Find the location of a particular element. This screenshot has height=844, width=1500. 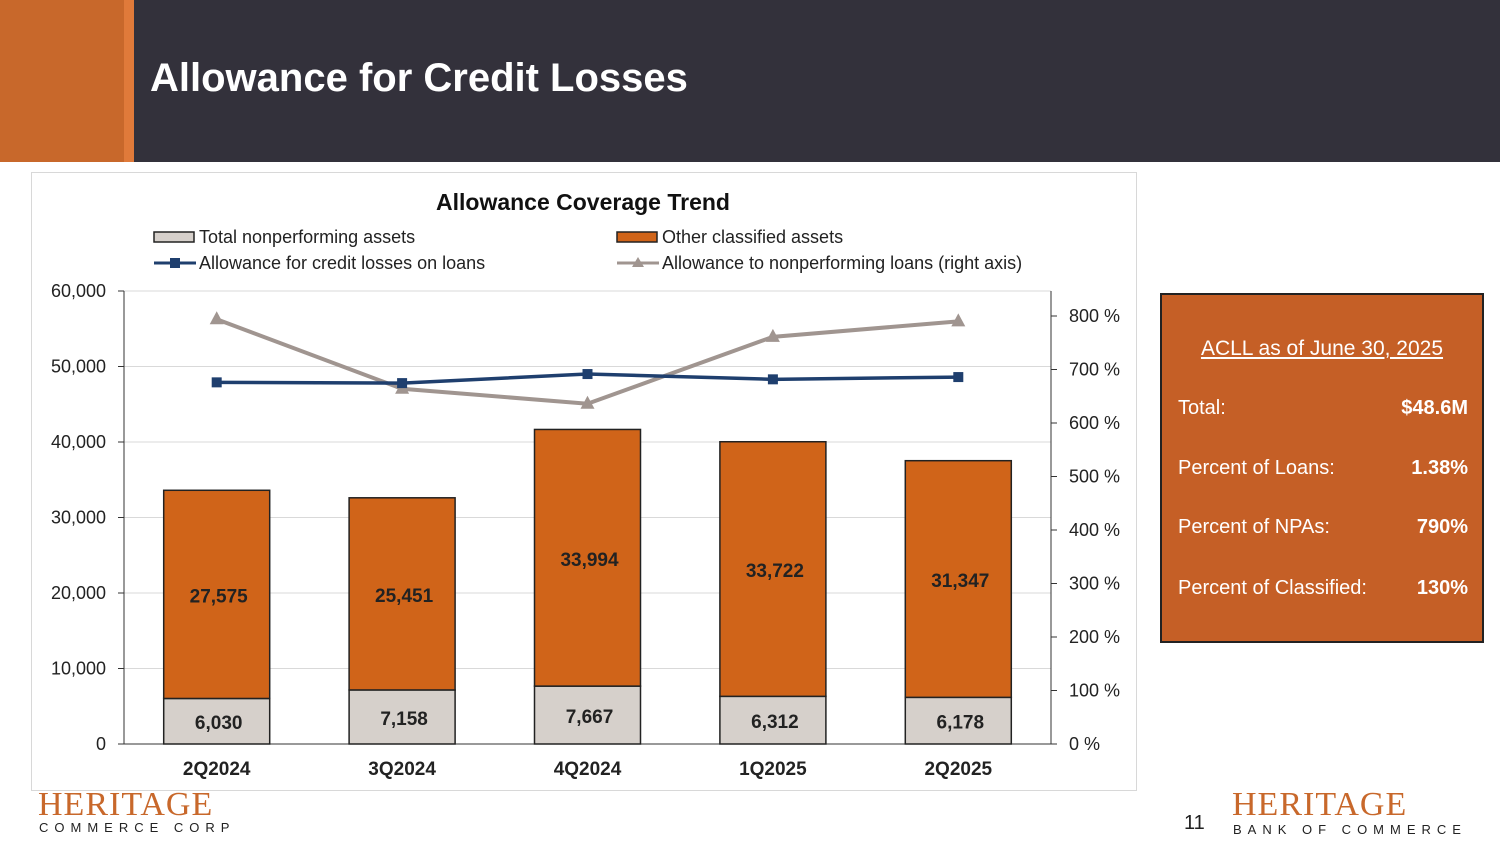

x-tick-label: 1Q2025 is located at coordinates (773, 769).